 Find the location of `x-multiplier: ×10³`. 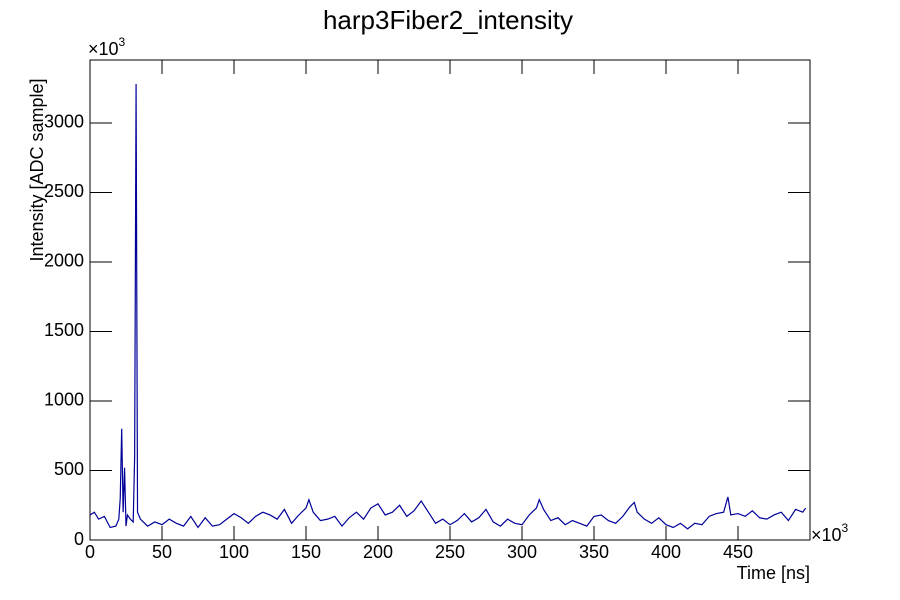

x-multiplier: ×10³ is located at coordinates (830, 533).